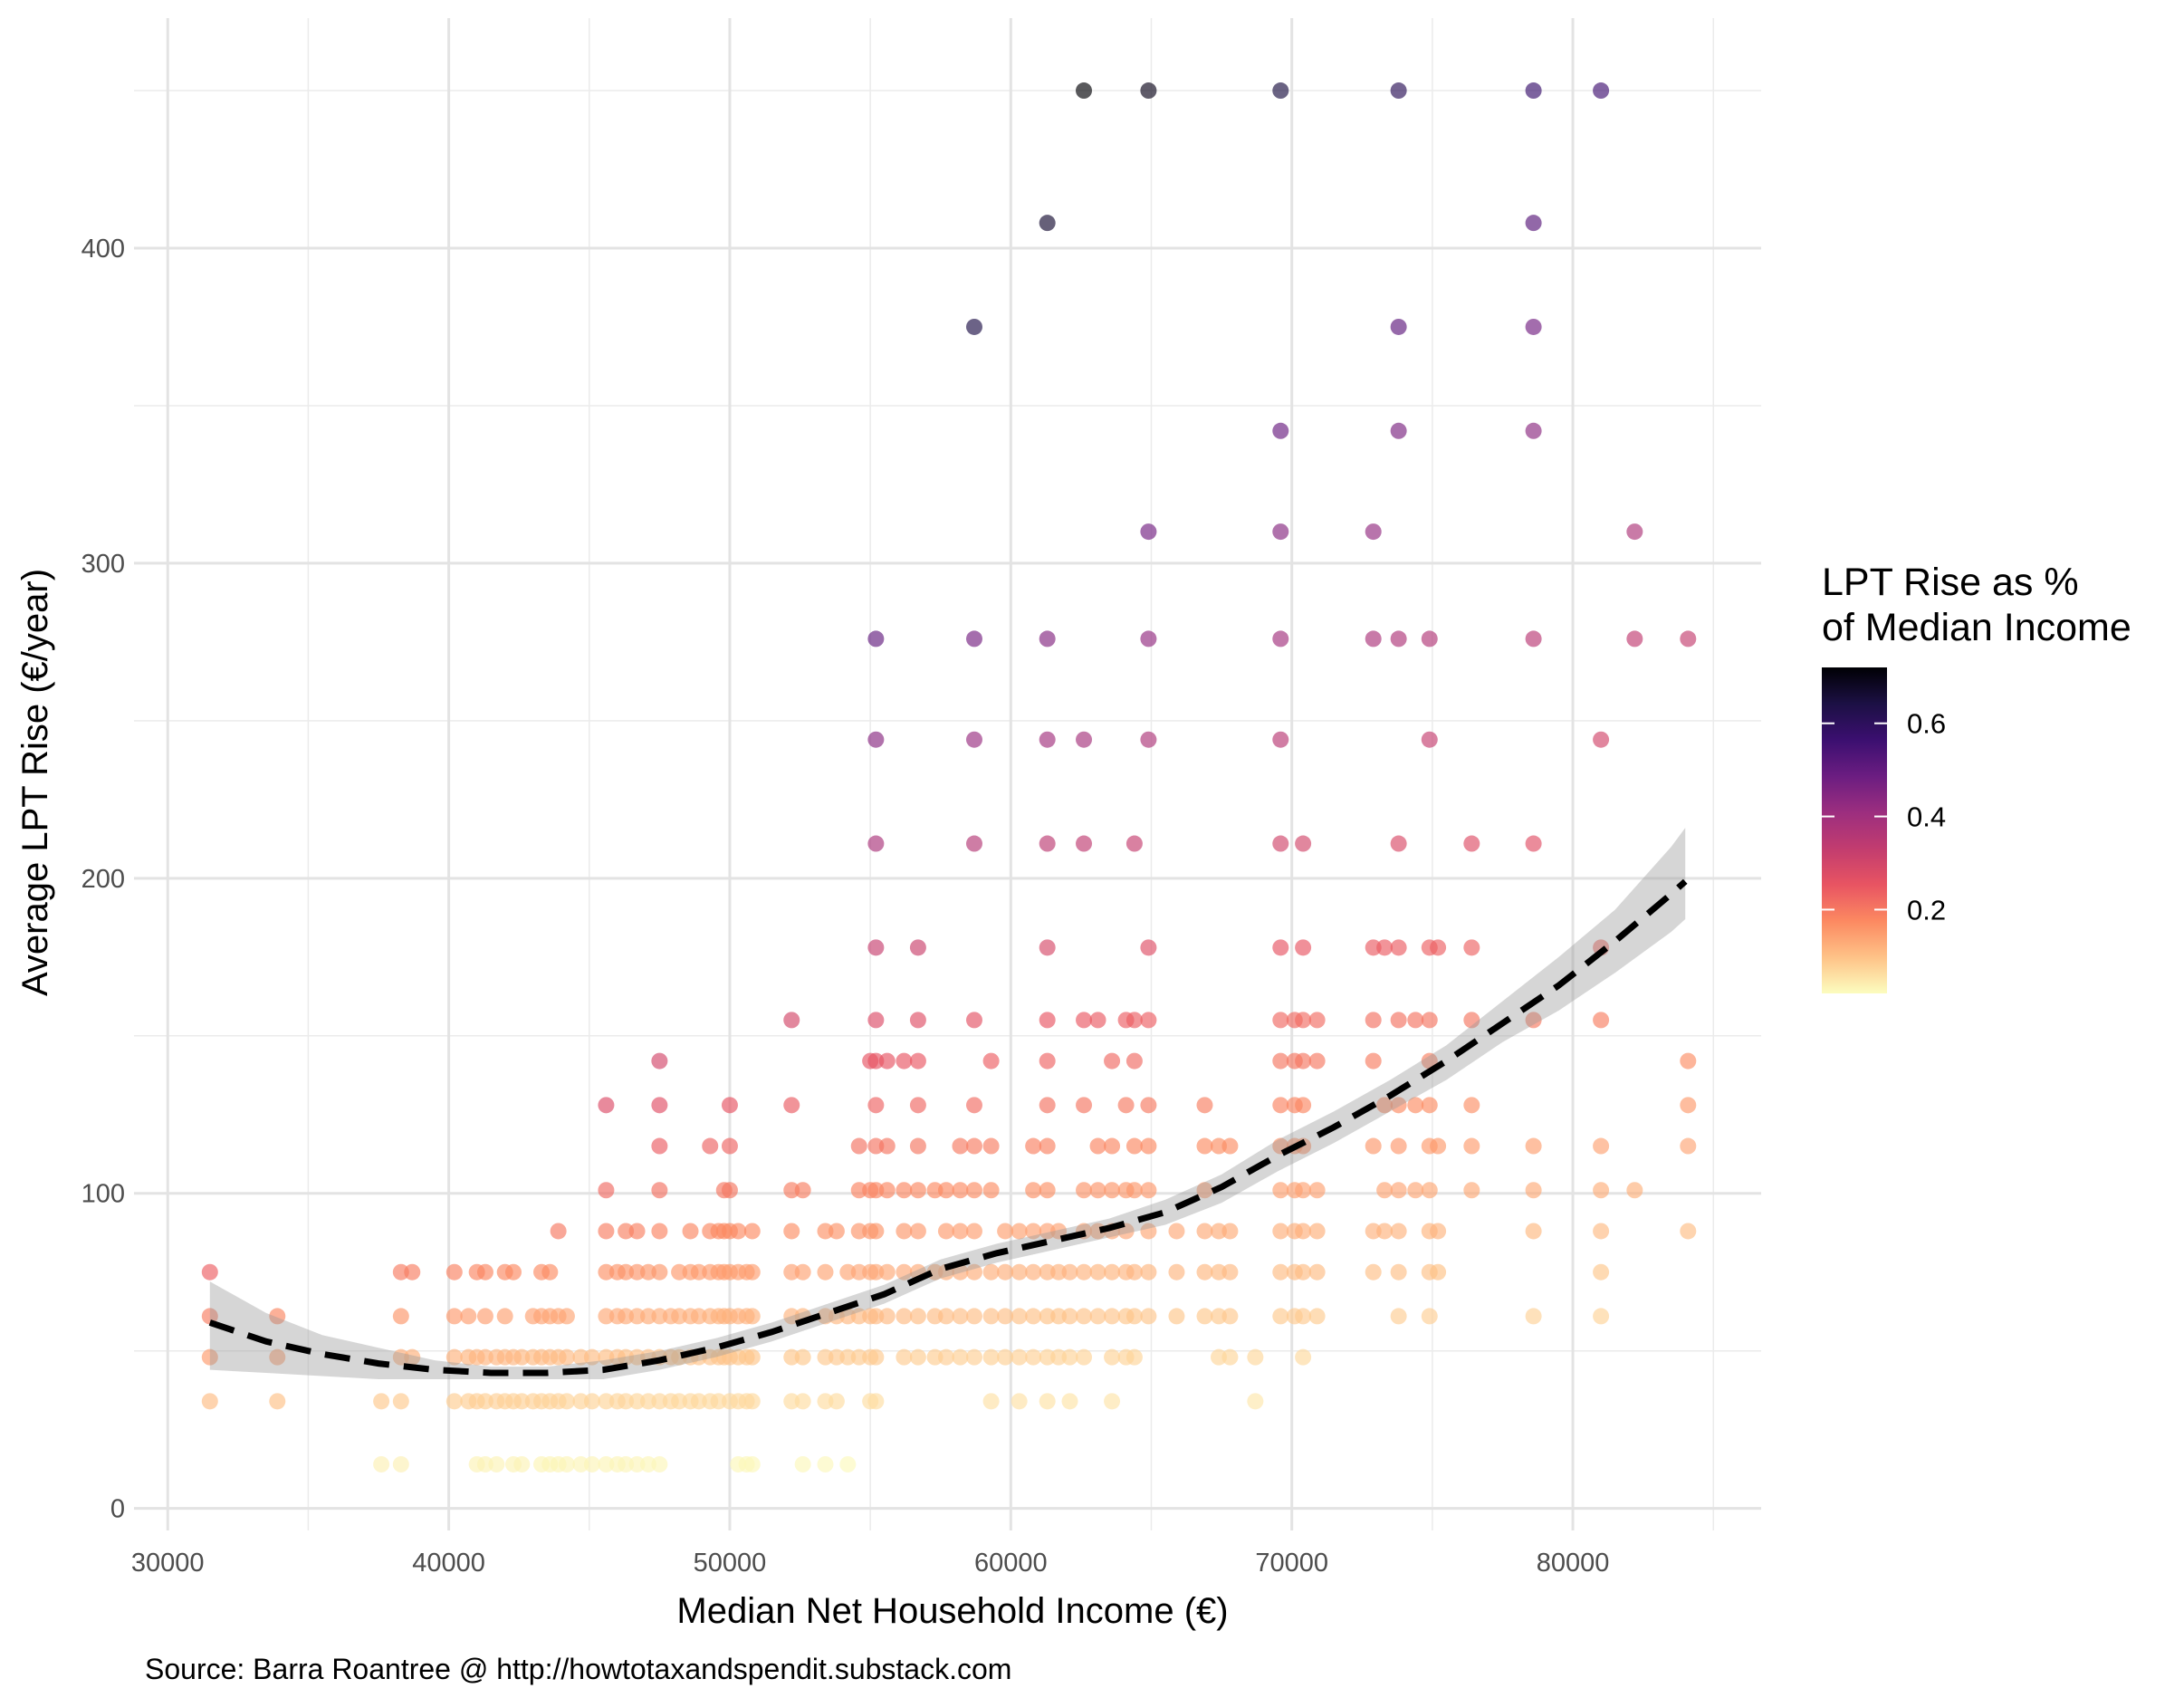  Describe the element at coordinates (1926, 910) in the screenshot. I see `legend-tick-label: 0.2` at that location.